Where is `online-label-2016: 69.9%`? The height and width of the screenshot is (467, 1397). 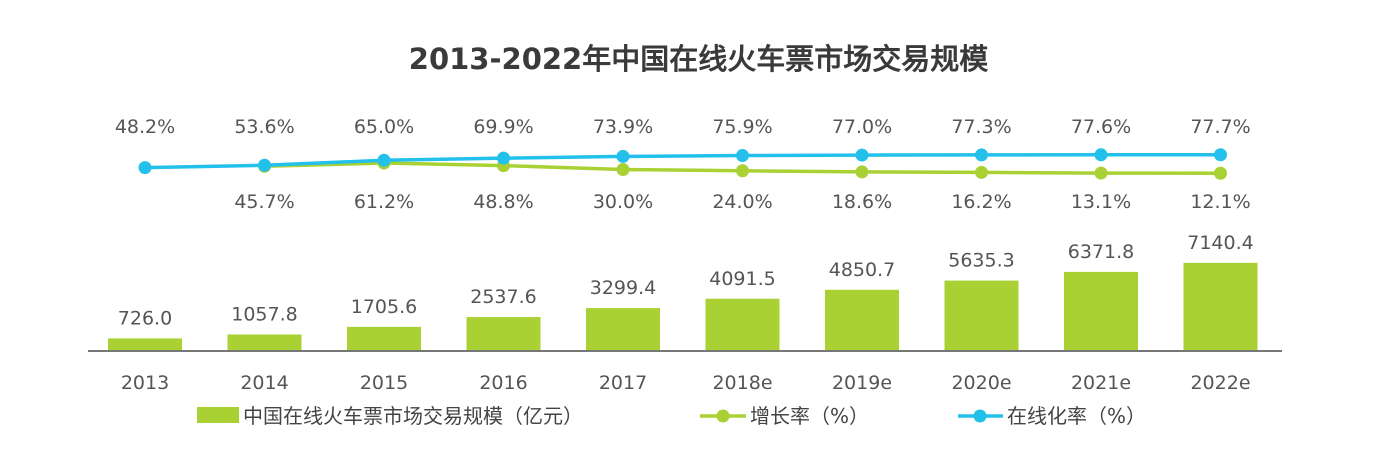
online-label-2016: 69.9% is located at coordinates (503, 127).